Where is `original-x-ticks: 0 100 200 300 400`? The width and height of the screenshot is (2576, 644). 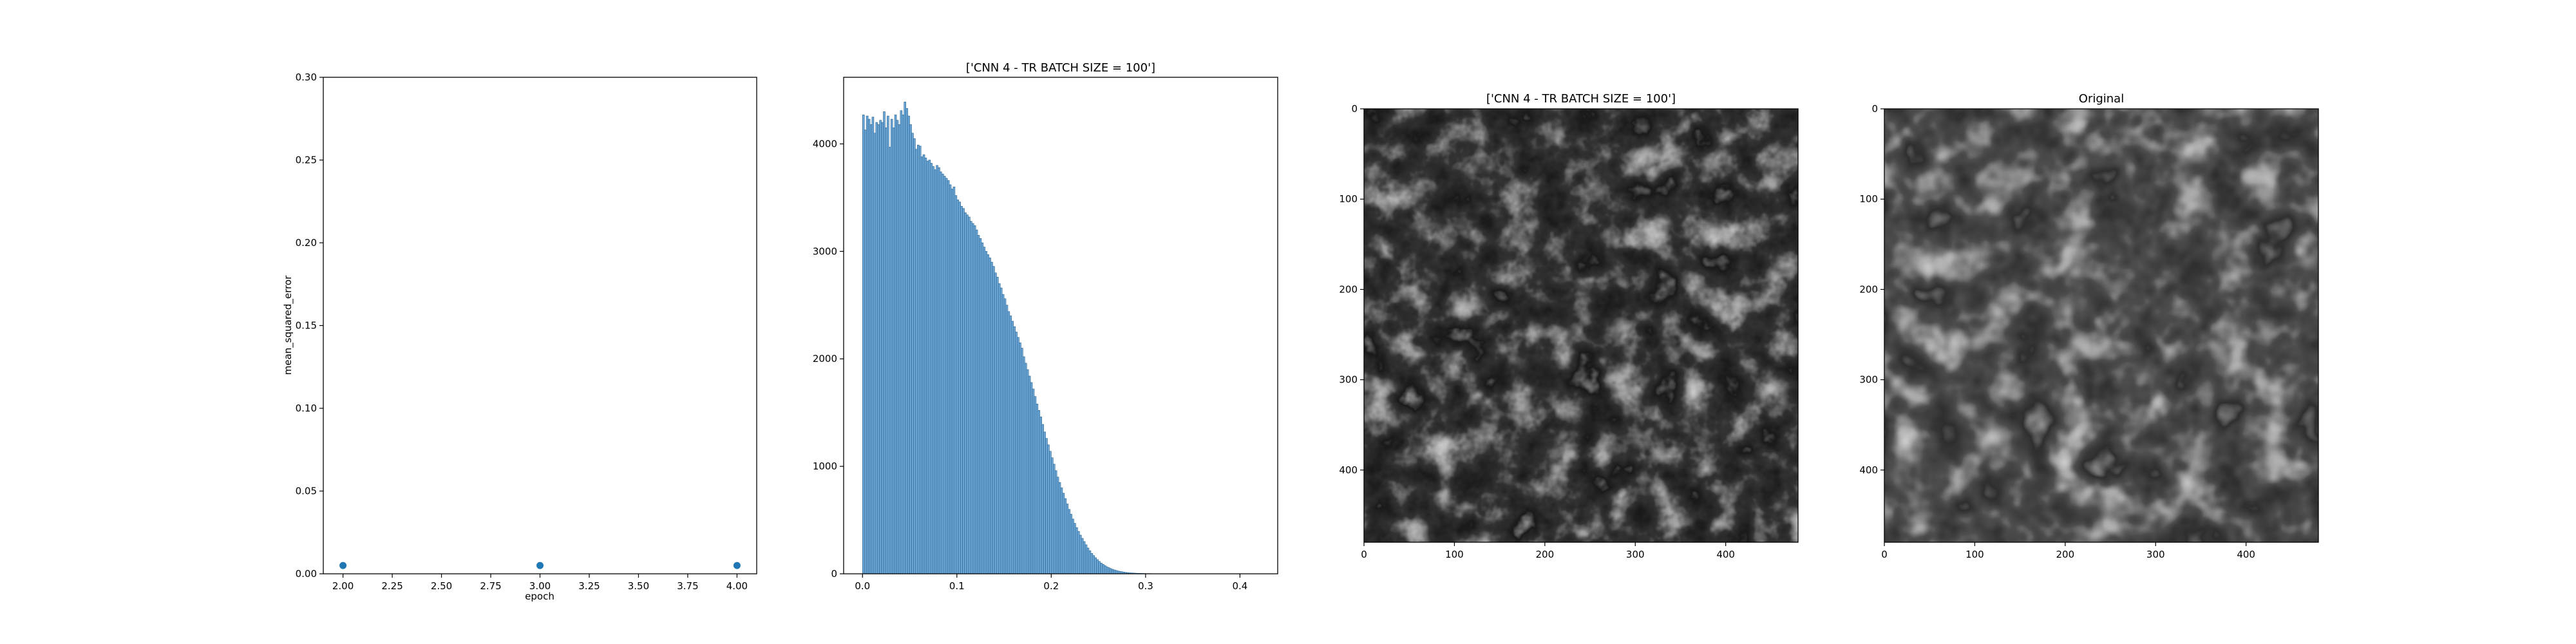 original-x-ticks: 0 100 200 300 400 is located at coordinates (2068, 551).